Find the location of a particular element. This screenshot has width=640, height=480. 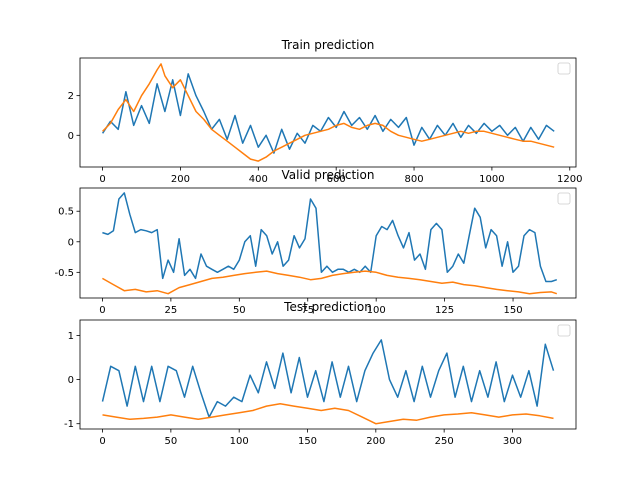

x-tick-label: 125 is located at coordinates (444, 310).